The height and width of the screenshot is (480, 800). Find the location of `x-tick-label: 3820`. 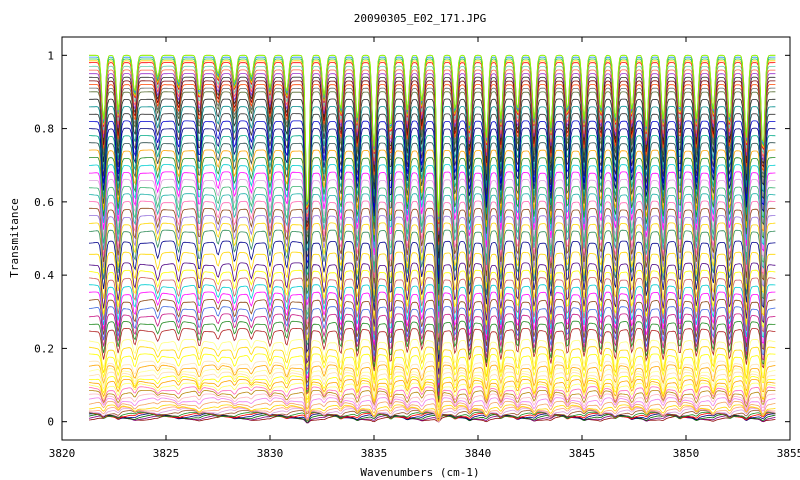

x-tick-label: 3820 is located at coordinates (62, 453).